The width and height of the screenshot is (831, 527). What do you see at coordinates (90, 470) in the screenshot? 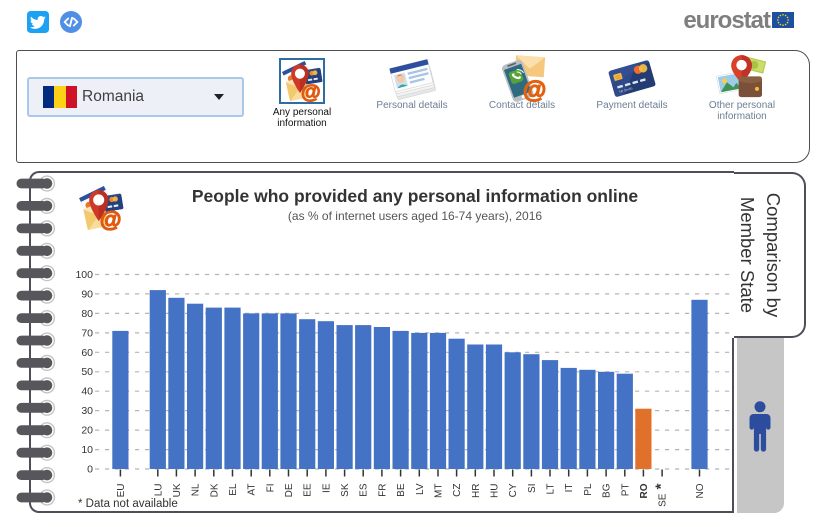
I see `svg-text: 0` at bounding box center [90, 470].